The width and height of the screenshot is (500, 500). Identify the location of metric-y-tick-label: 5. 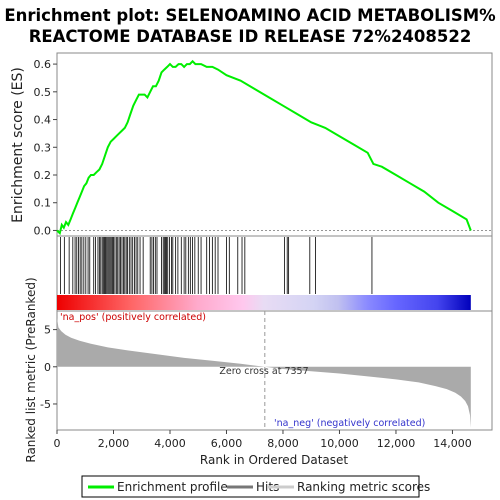
(47, 330).